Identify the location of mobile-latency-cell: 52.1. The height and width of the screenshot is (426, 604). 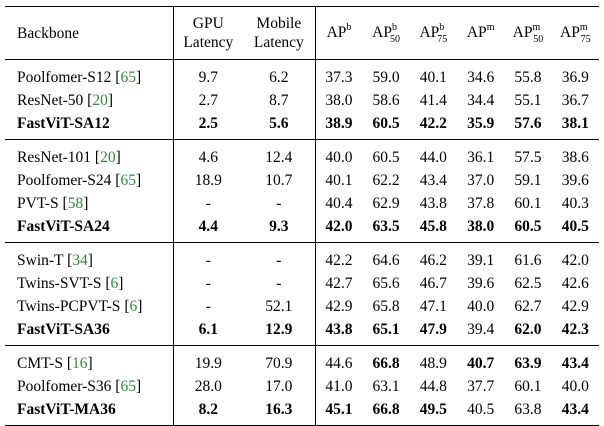
(279, 306).